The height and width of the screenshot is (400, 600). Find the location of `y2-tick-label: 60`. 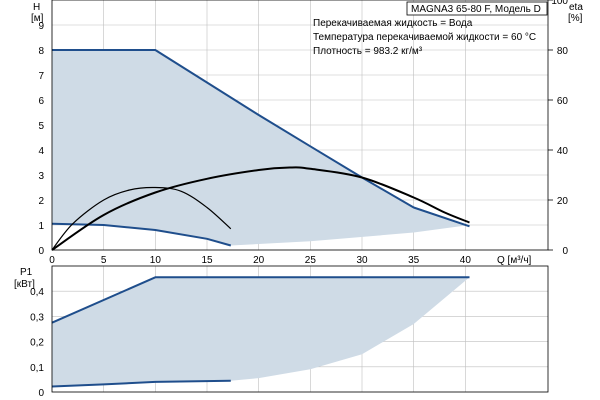

y2-tick-label: 60 is located at coordinates (563, 101).